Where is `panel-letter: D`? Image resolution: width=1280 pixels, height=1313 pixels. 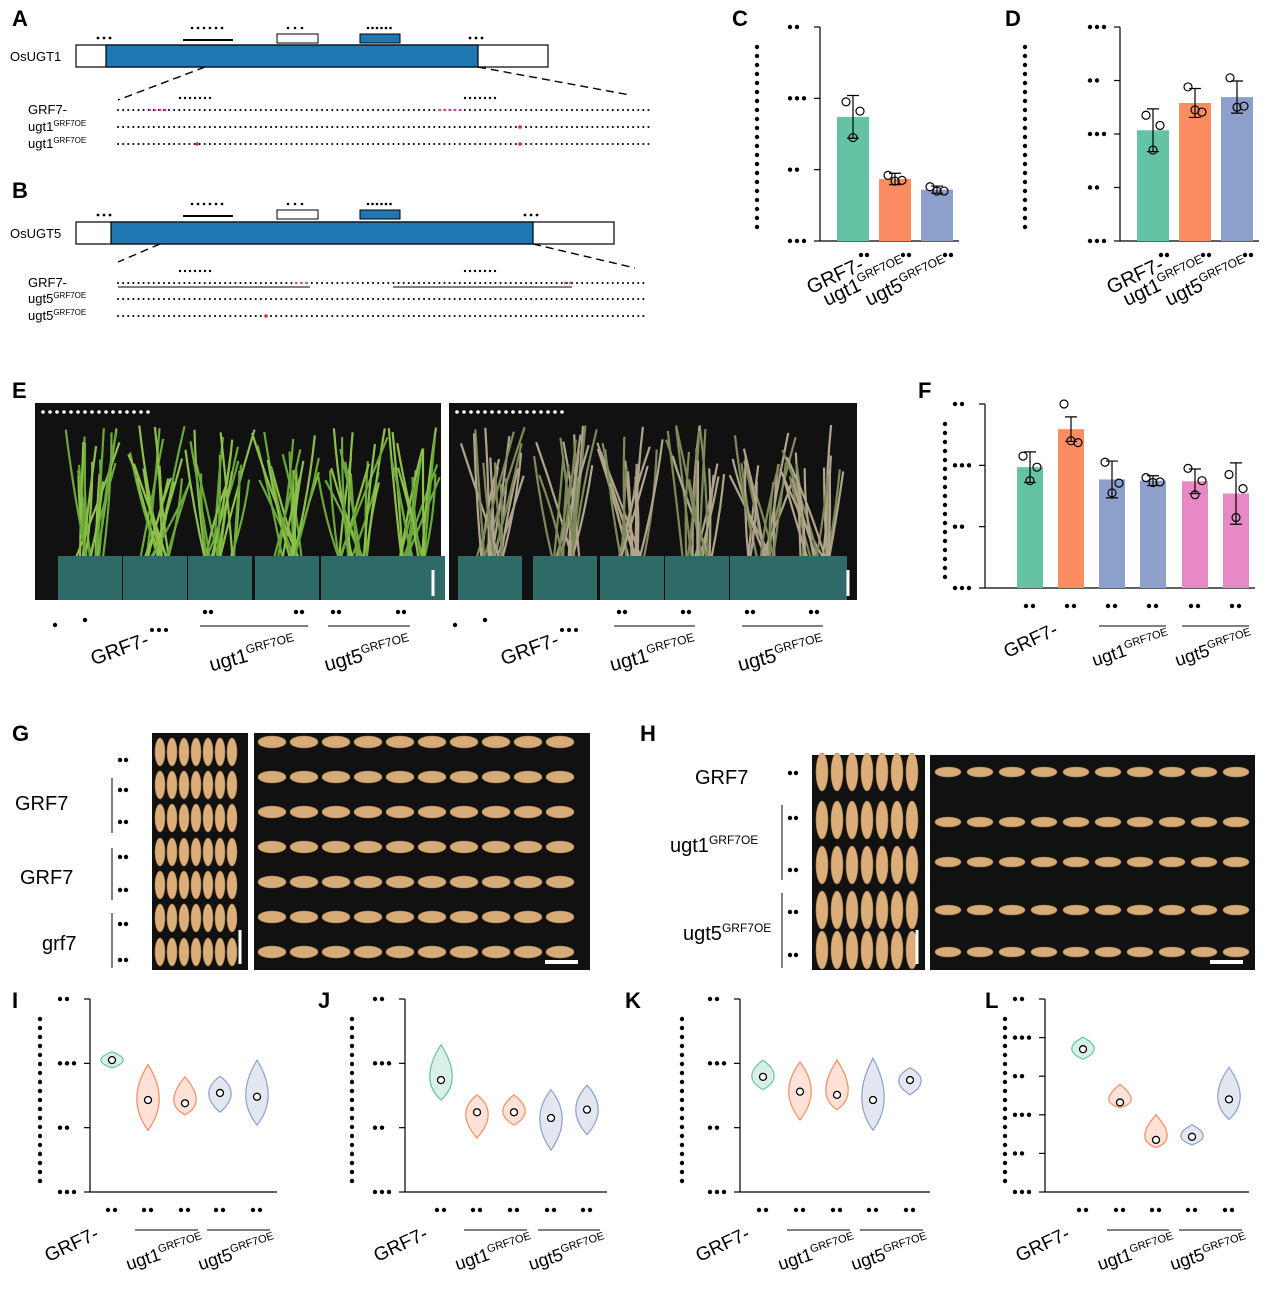
panel-letter: D is located at coordinates (1013, 18).